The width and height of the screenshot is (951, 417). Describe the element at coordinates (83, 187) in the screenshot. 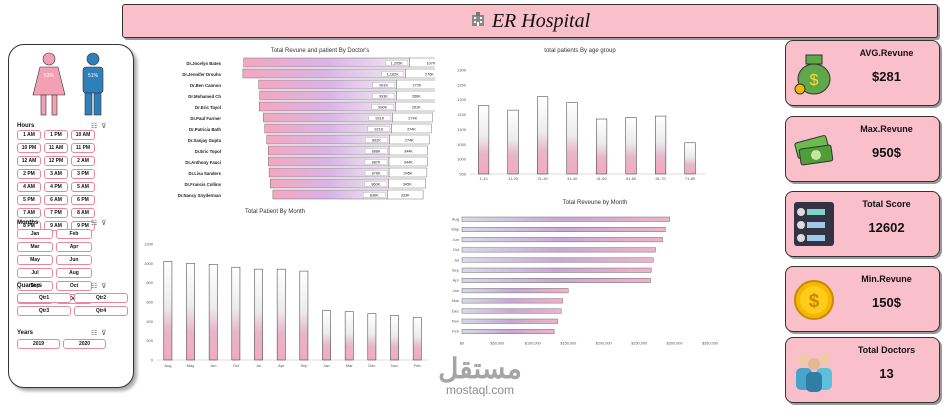

I see `hours-option: 5 AM` at that location.